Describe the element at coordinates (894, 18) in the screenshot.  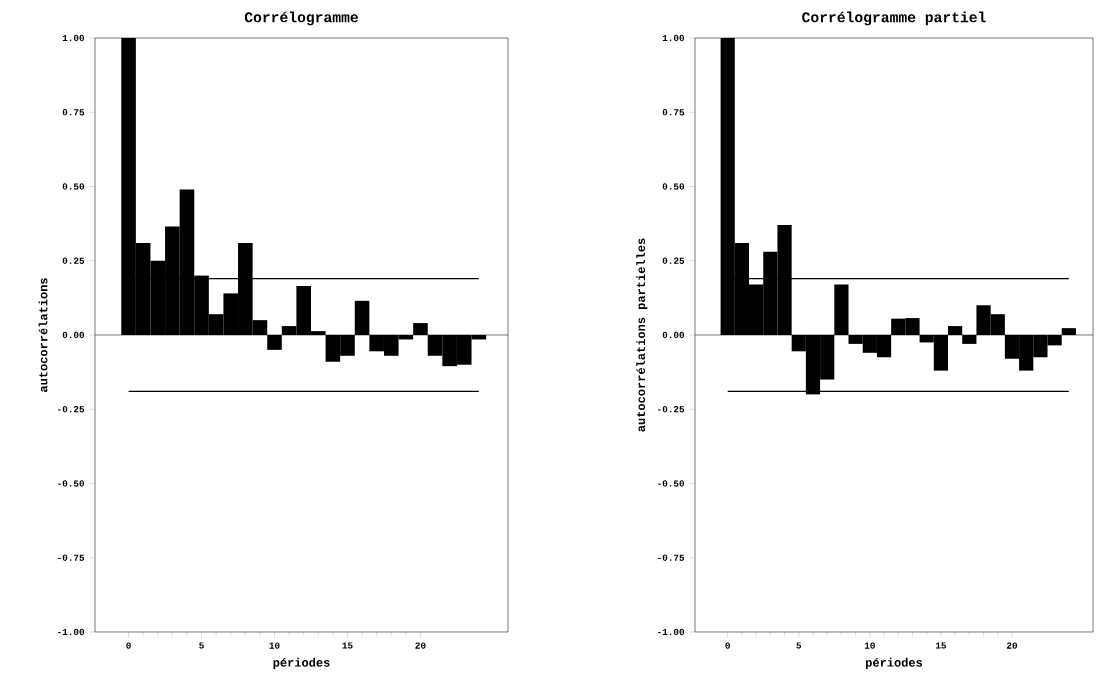
I see `chart-title: Corrélogramme partiel` at that location.